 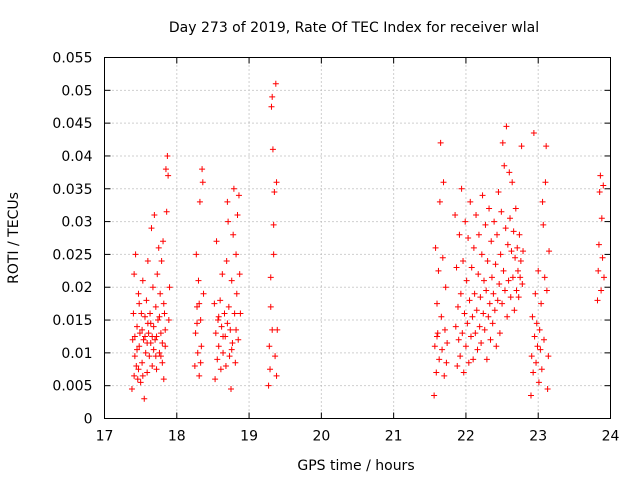 What do you see at coordinates (88, 420) in the screenshot?
I see `y-tick-label: 0` at bounding box center [88, 420].